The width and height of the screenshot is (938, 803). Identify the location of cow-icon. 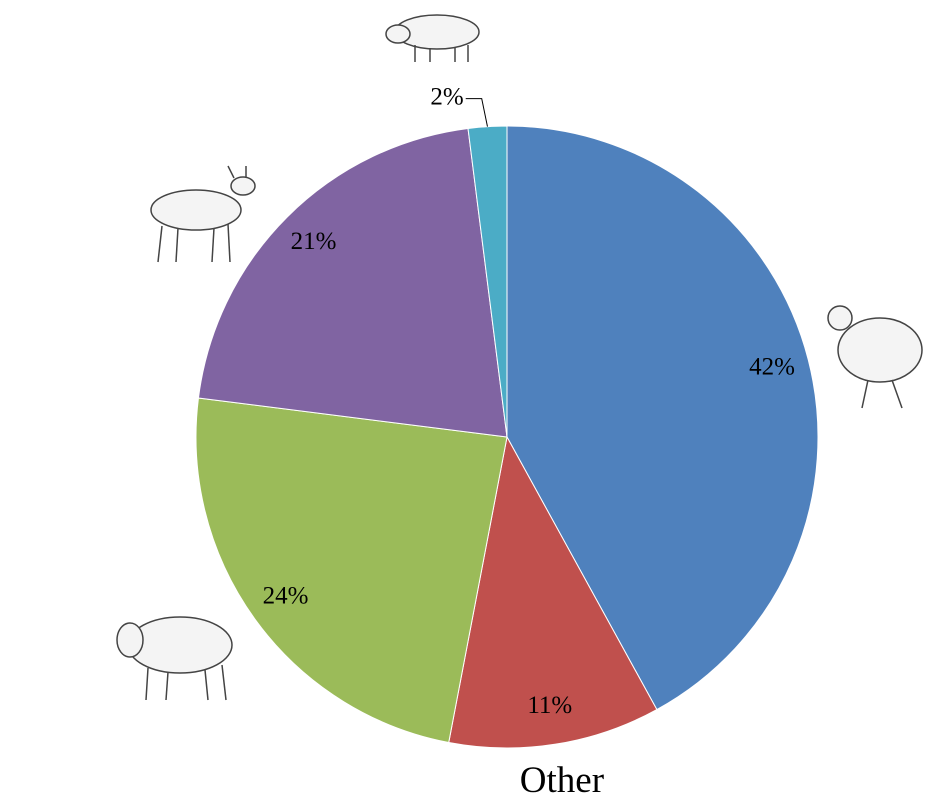
(174, 658).